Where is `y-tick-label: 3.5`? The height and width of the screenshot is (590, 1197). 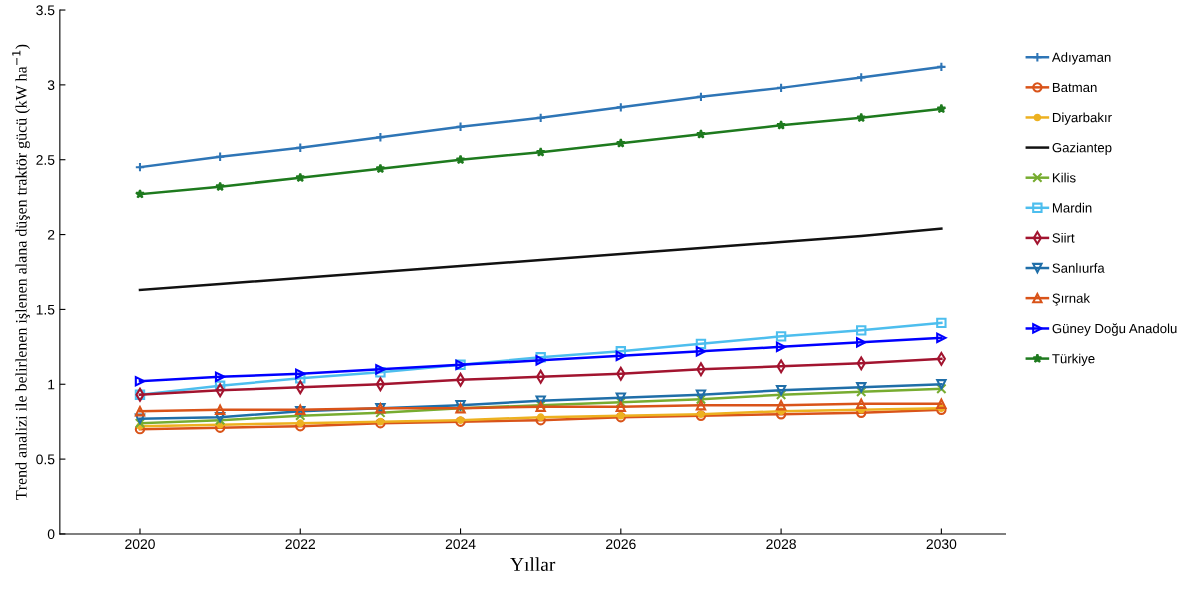
y-tick-label: 3.5 is located at coordinates (45, 10).